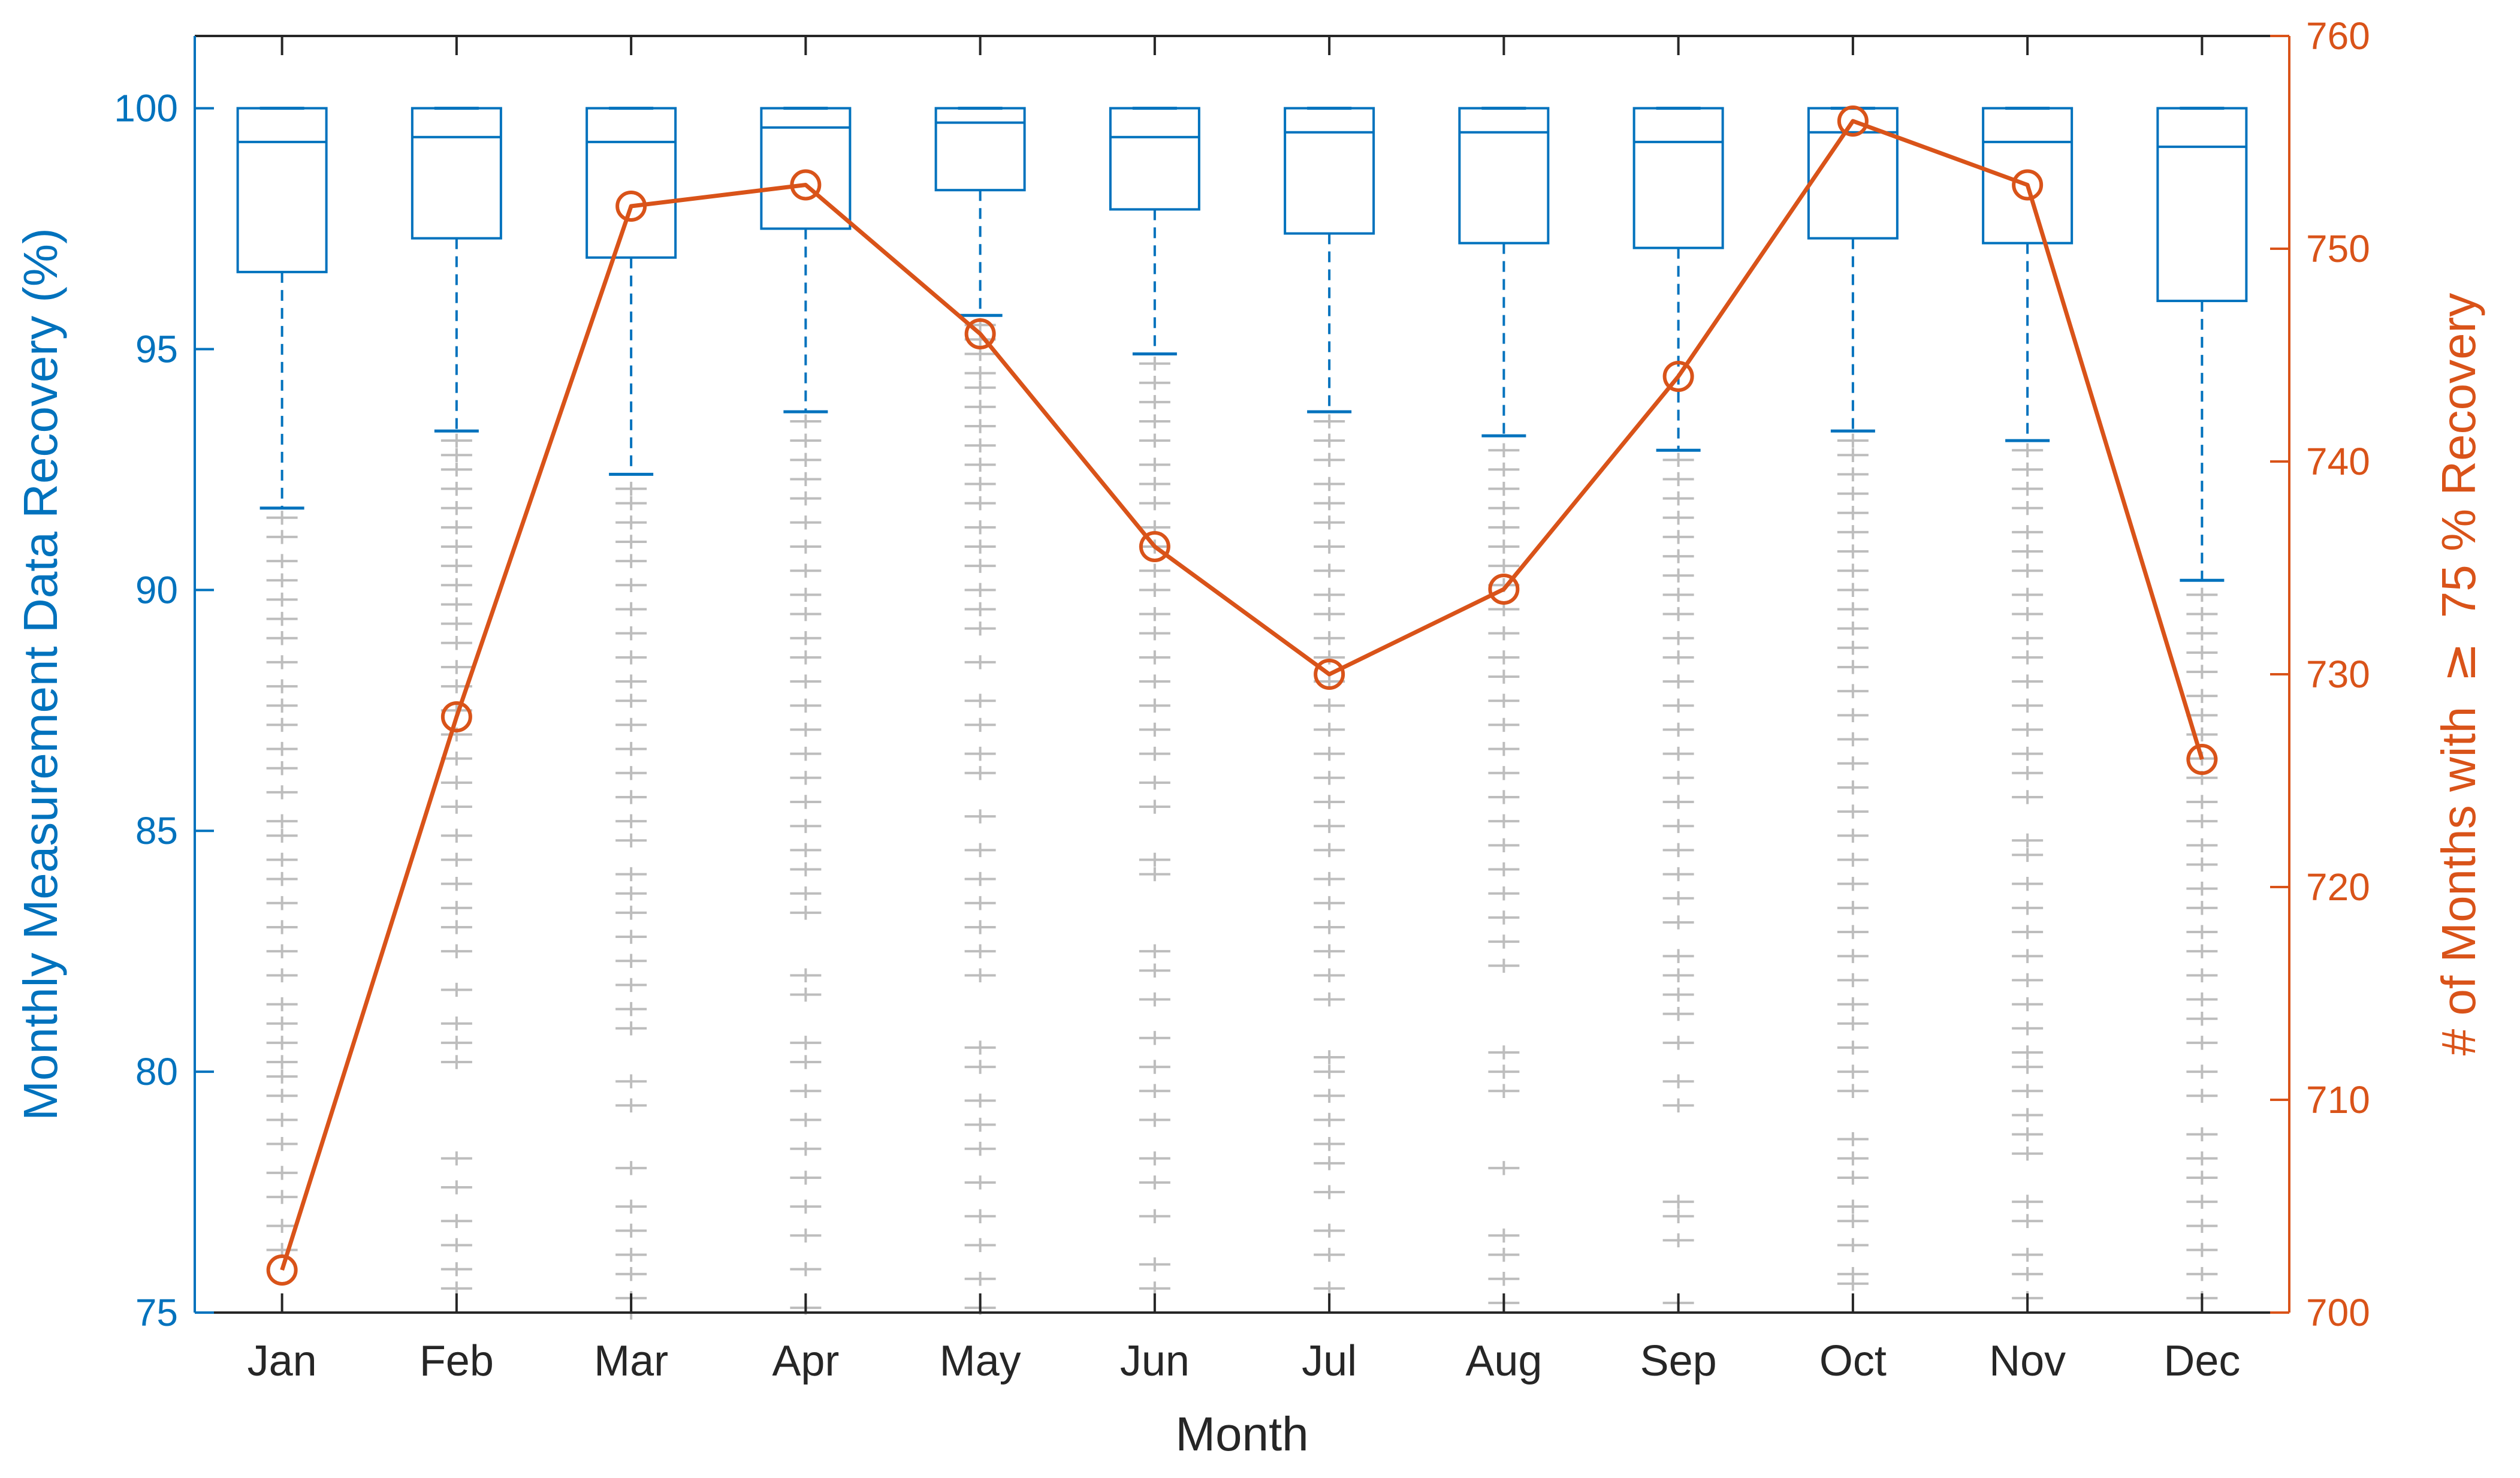 The width and height of the screenshot is (2520, 1478). I want to click on right-y-tick-label: 700, so click(2338, 1312).